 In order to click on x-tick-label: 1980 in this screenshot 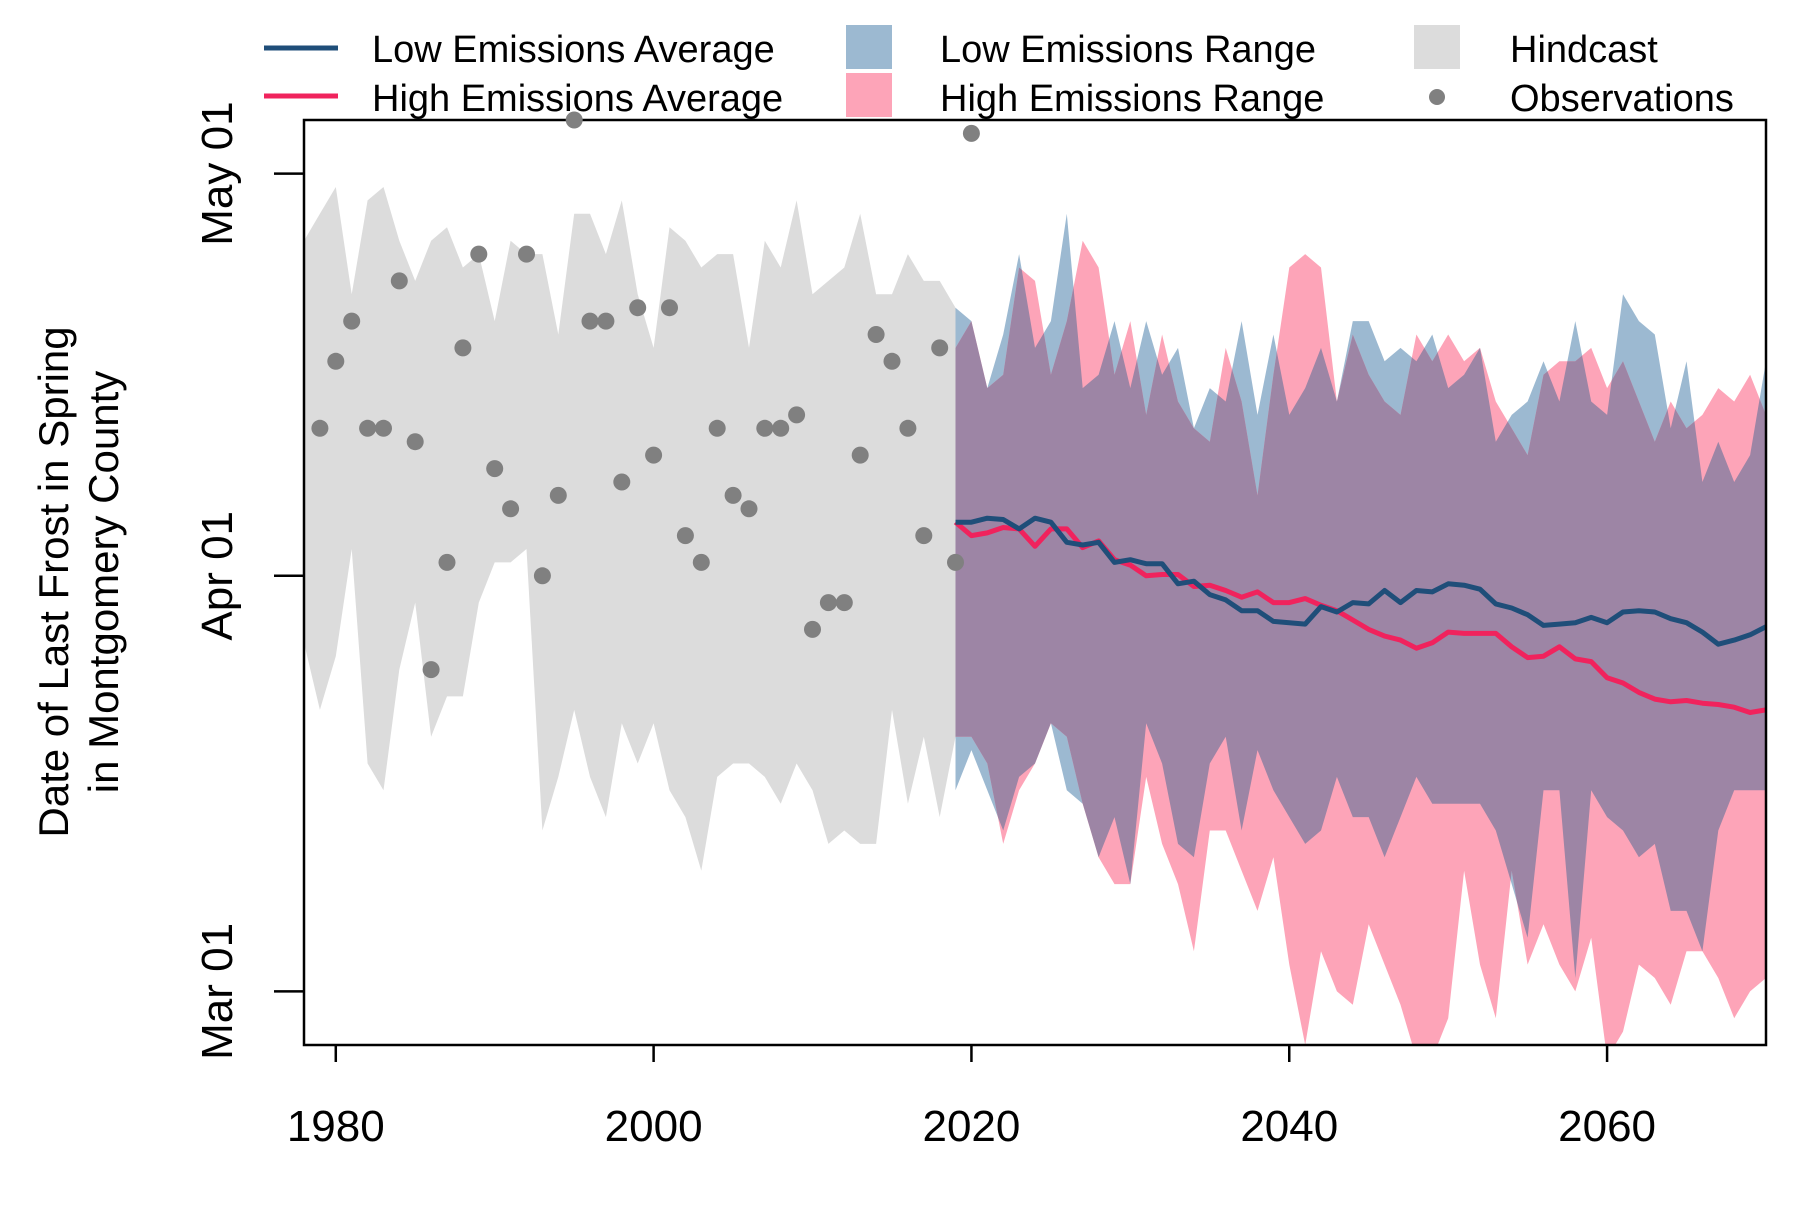, I will do `click(336, 1126)`.